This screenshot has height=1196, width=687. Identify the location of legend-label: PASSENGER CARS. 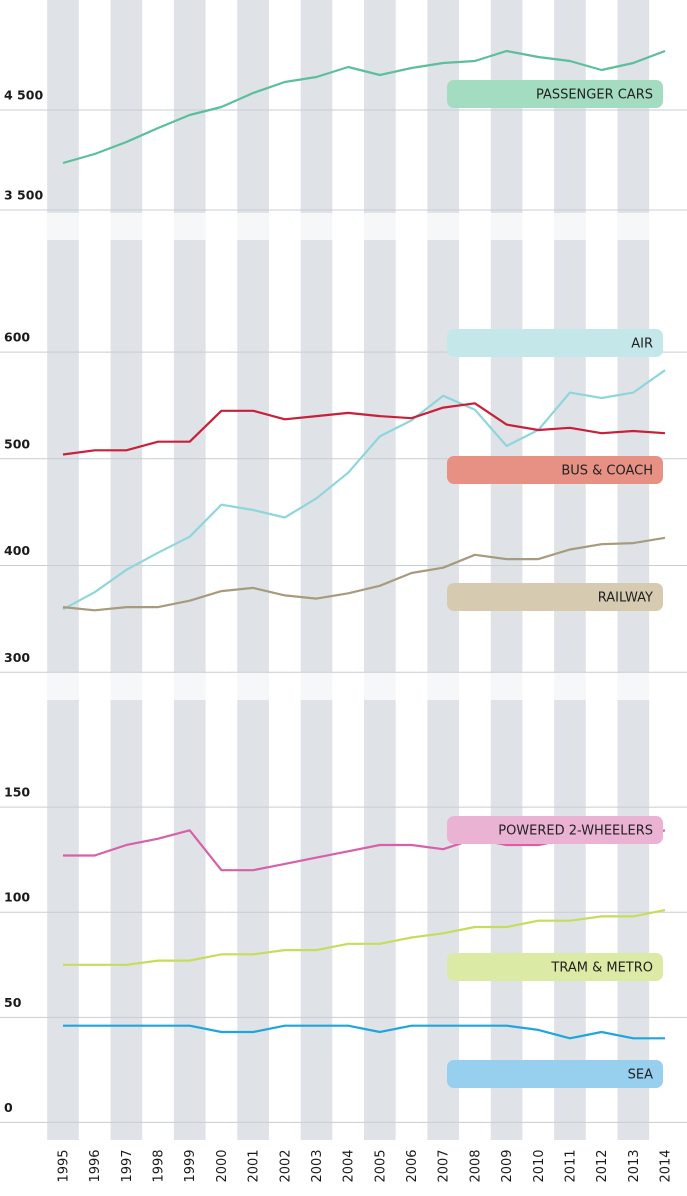
(594, 95).